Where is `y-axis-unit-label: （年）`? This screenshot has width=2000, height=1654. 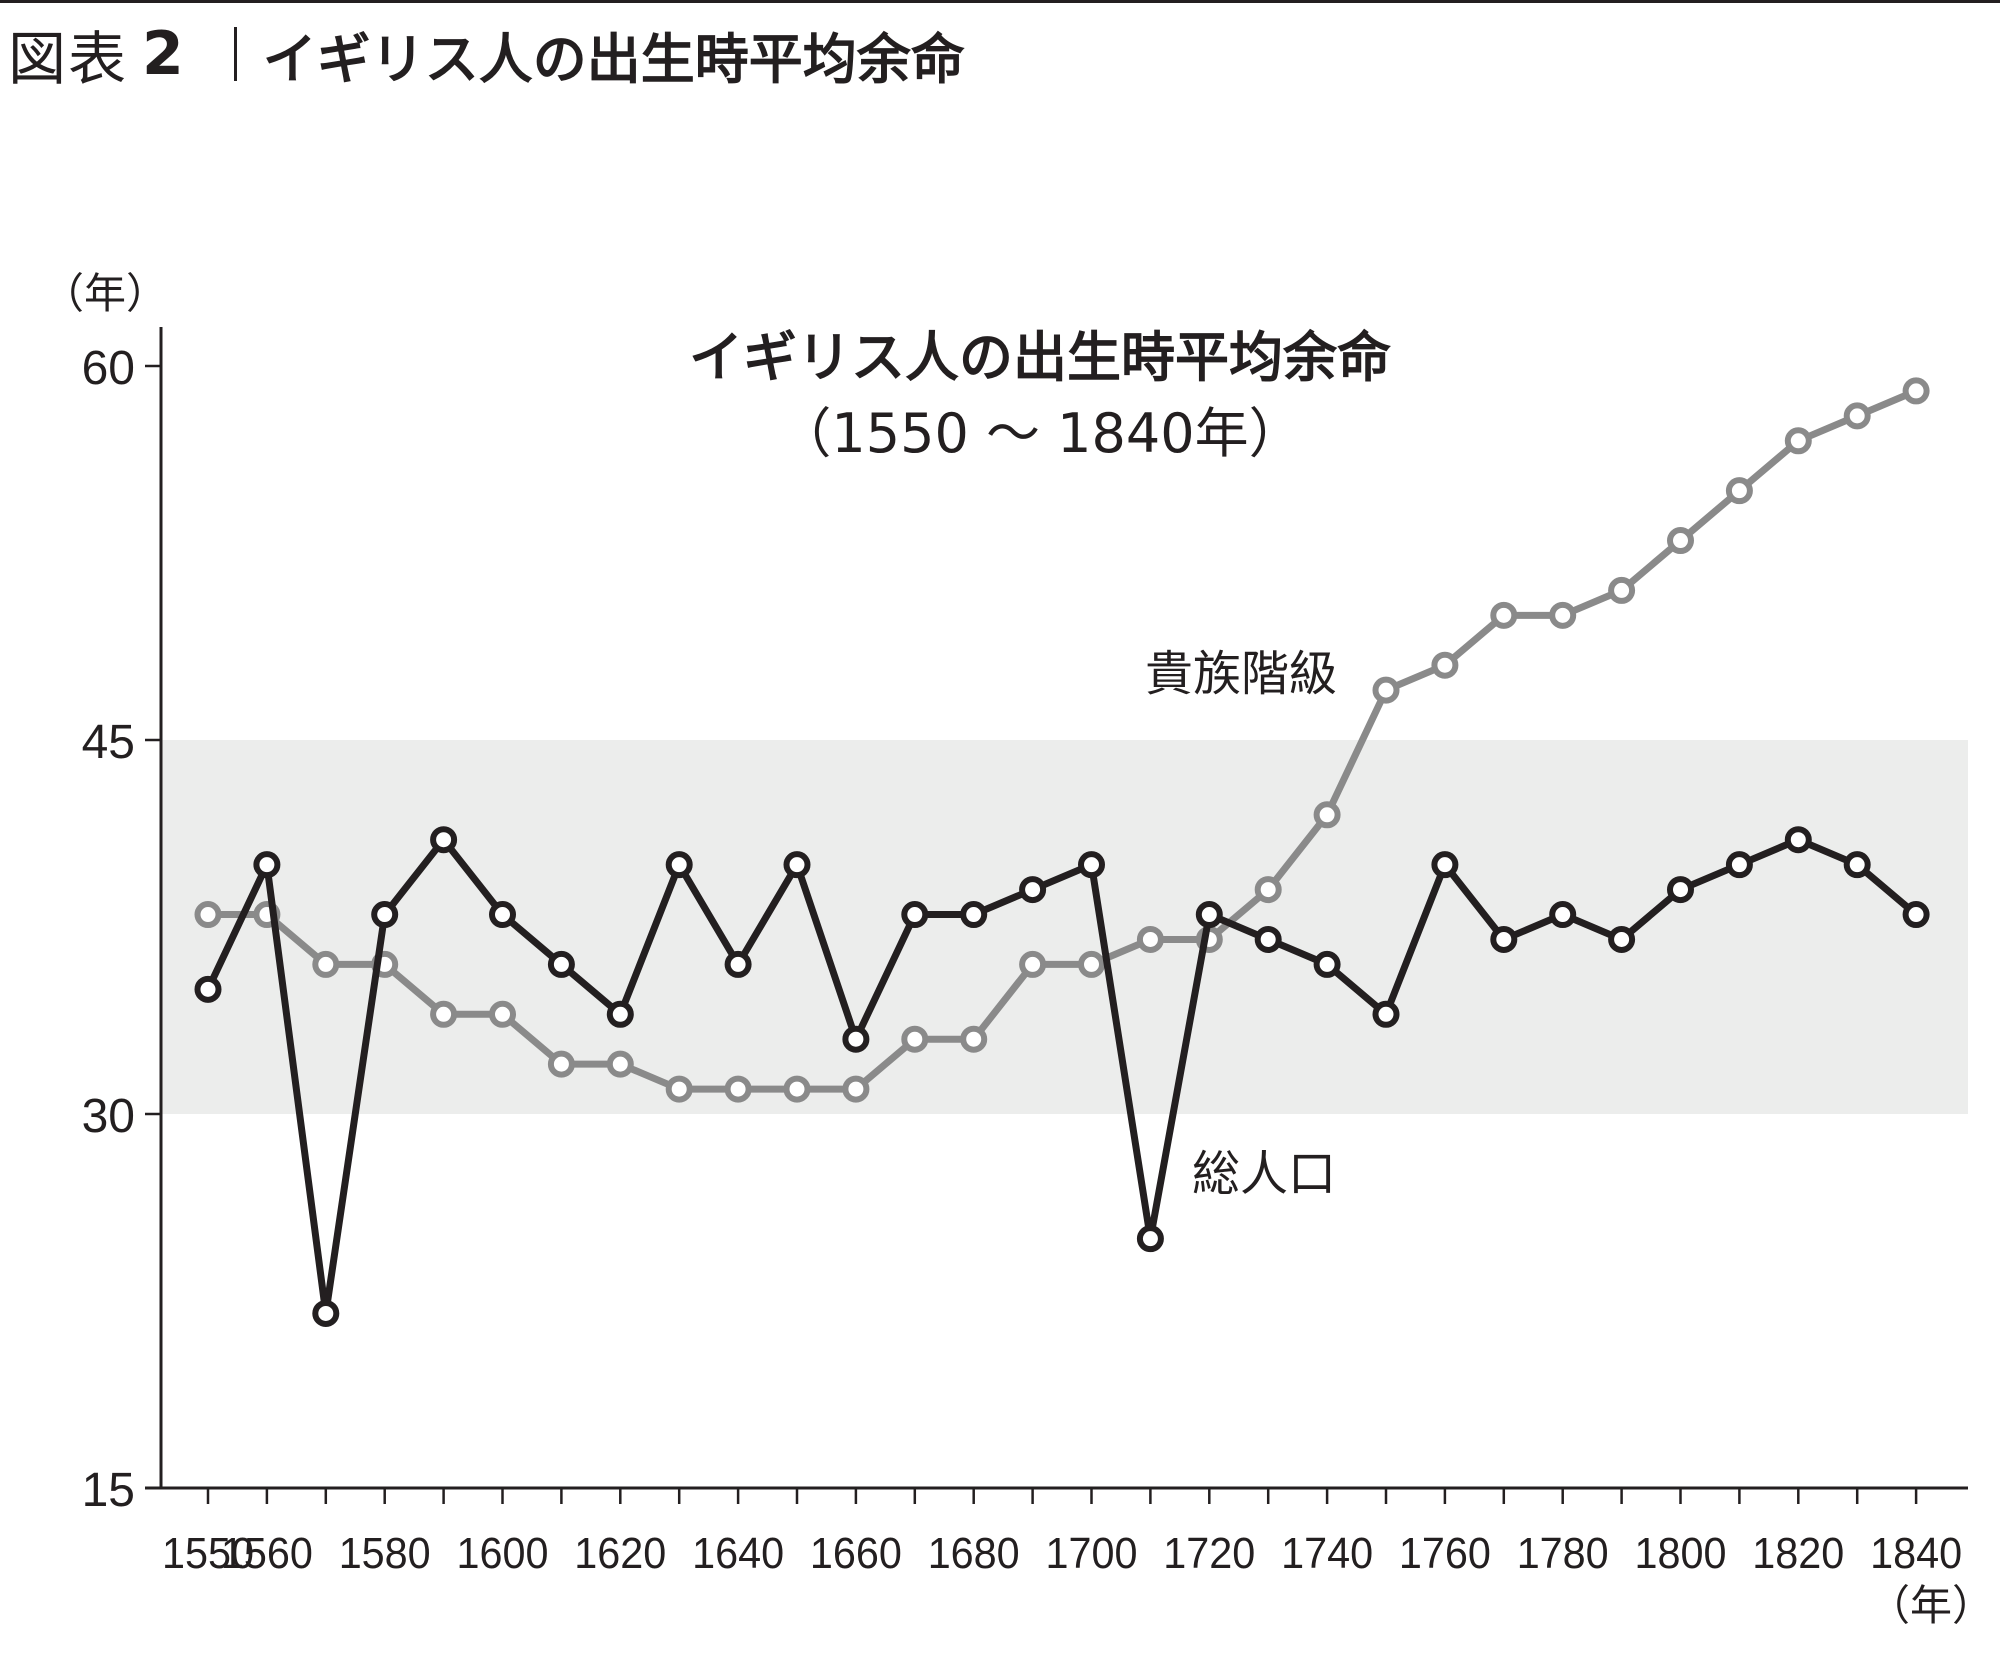 y-axis-unit-label: （年） is located at coordinates (105, 293).